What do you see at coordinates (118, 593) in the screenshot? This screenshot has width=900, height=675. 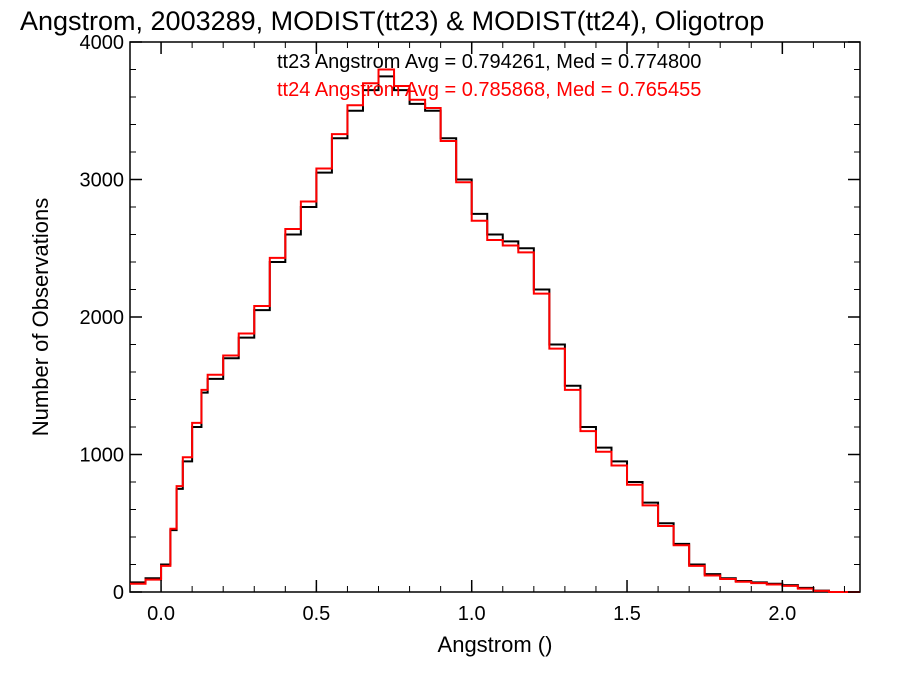 I see `y-tick-label: 0` at bounding box center [118, 593].